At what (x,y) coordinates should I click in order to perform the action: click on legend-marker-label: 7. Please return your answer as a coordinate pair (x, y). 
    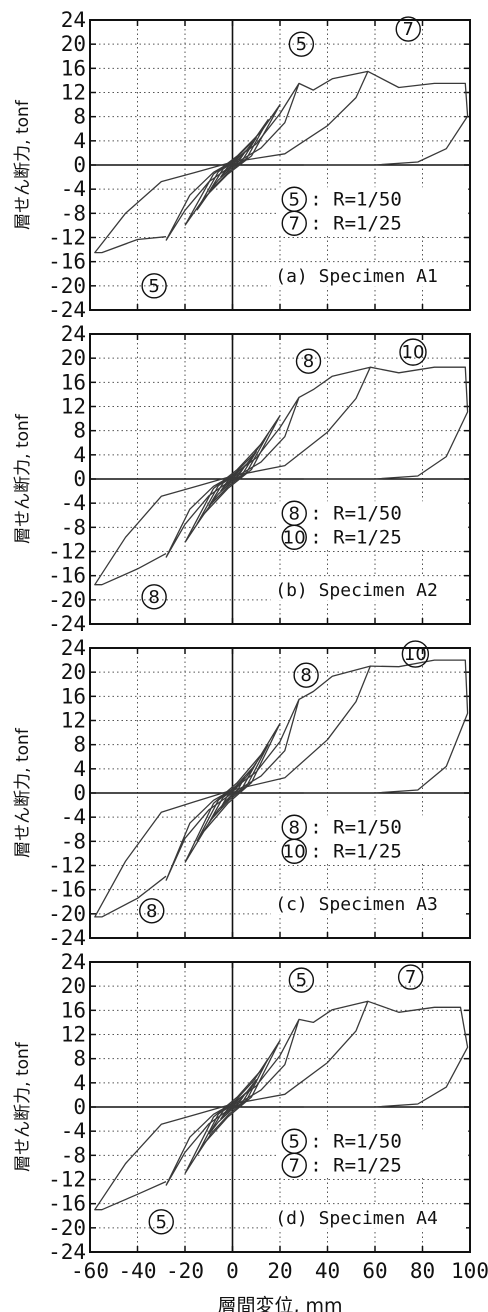
    Looking at the image, I should click on (294, 223).